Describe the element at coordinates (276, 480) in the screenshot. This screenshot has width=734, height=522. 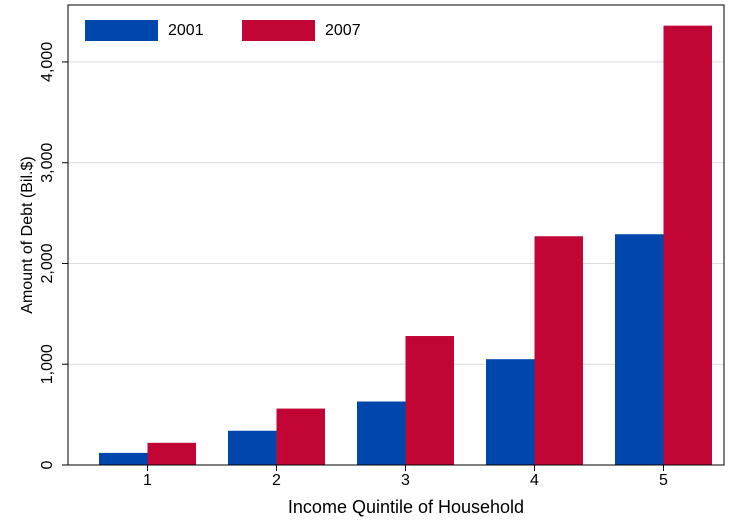
I see `x-tick-label: 2` at that location.